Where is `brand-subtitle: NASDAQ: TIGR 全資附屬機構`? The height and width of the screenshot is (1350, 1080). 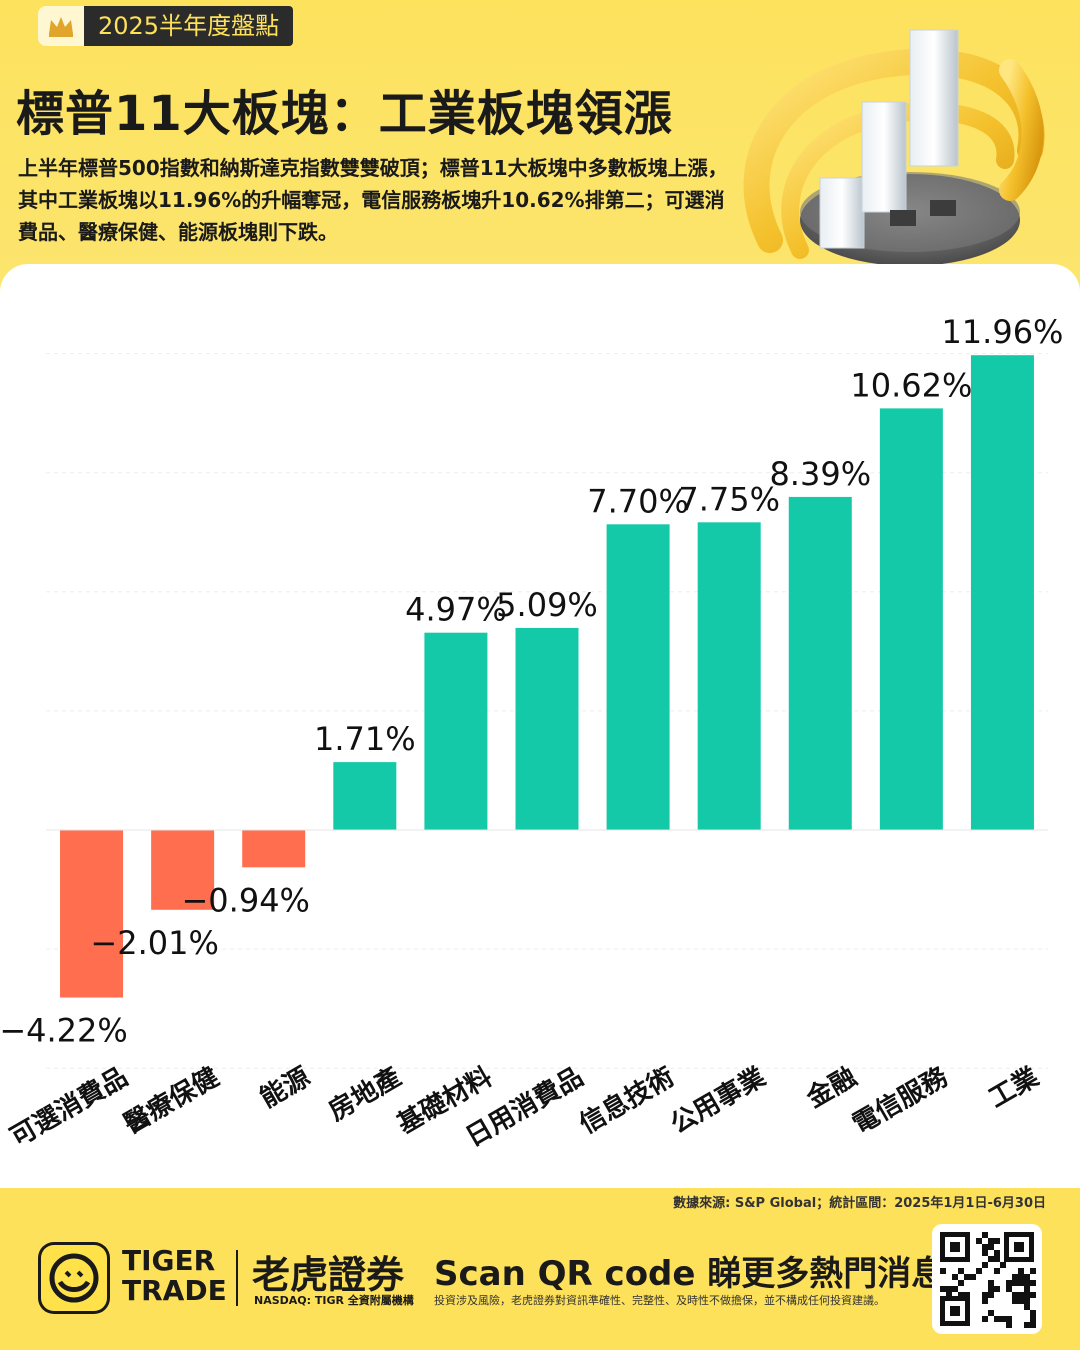
brand-subtitle: NASDAQ: TIGR 全資附屬機構 is located at coordinates (334, 1300).